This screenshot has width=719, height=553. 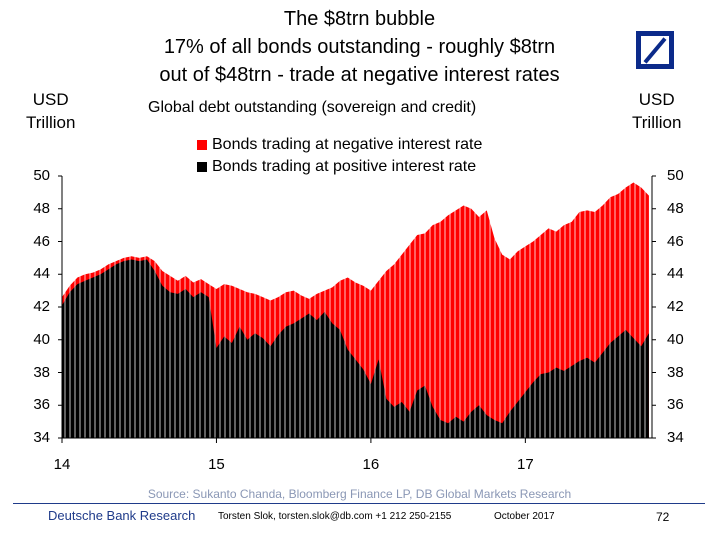 I want to click on y-tick-label-right: 46, so click(x=675, y=241).